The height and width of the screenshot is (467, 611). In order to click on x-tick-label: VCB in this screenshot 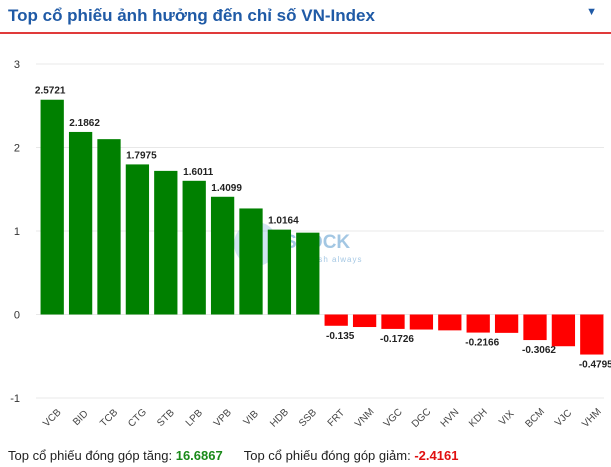, I will do `click(52, 418)`.